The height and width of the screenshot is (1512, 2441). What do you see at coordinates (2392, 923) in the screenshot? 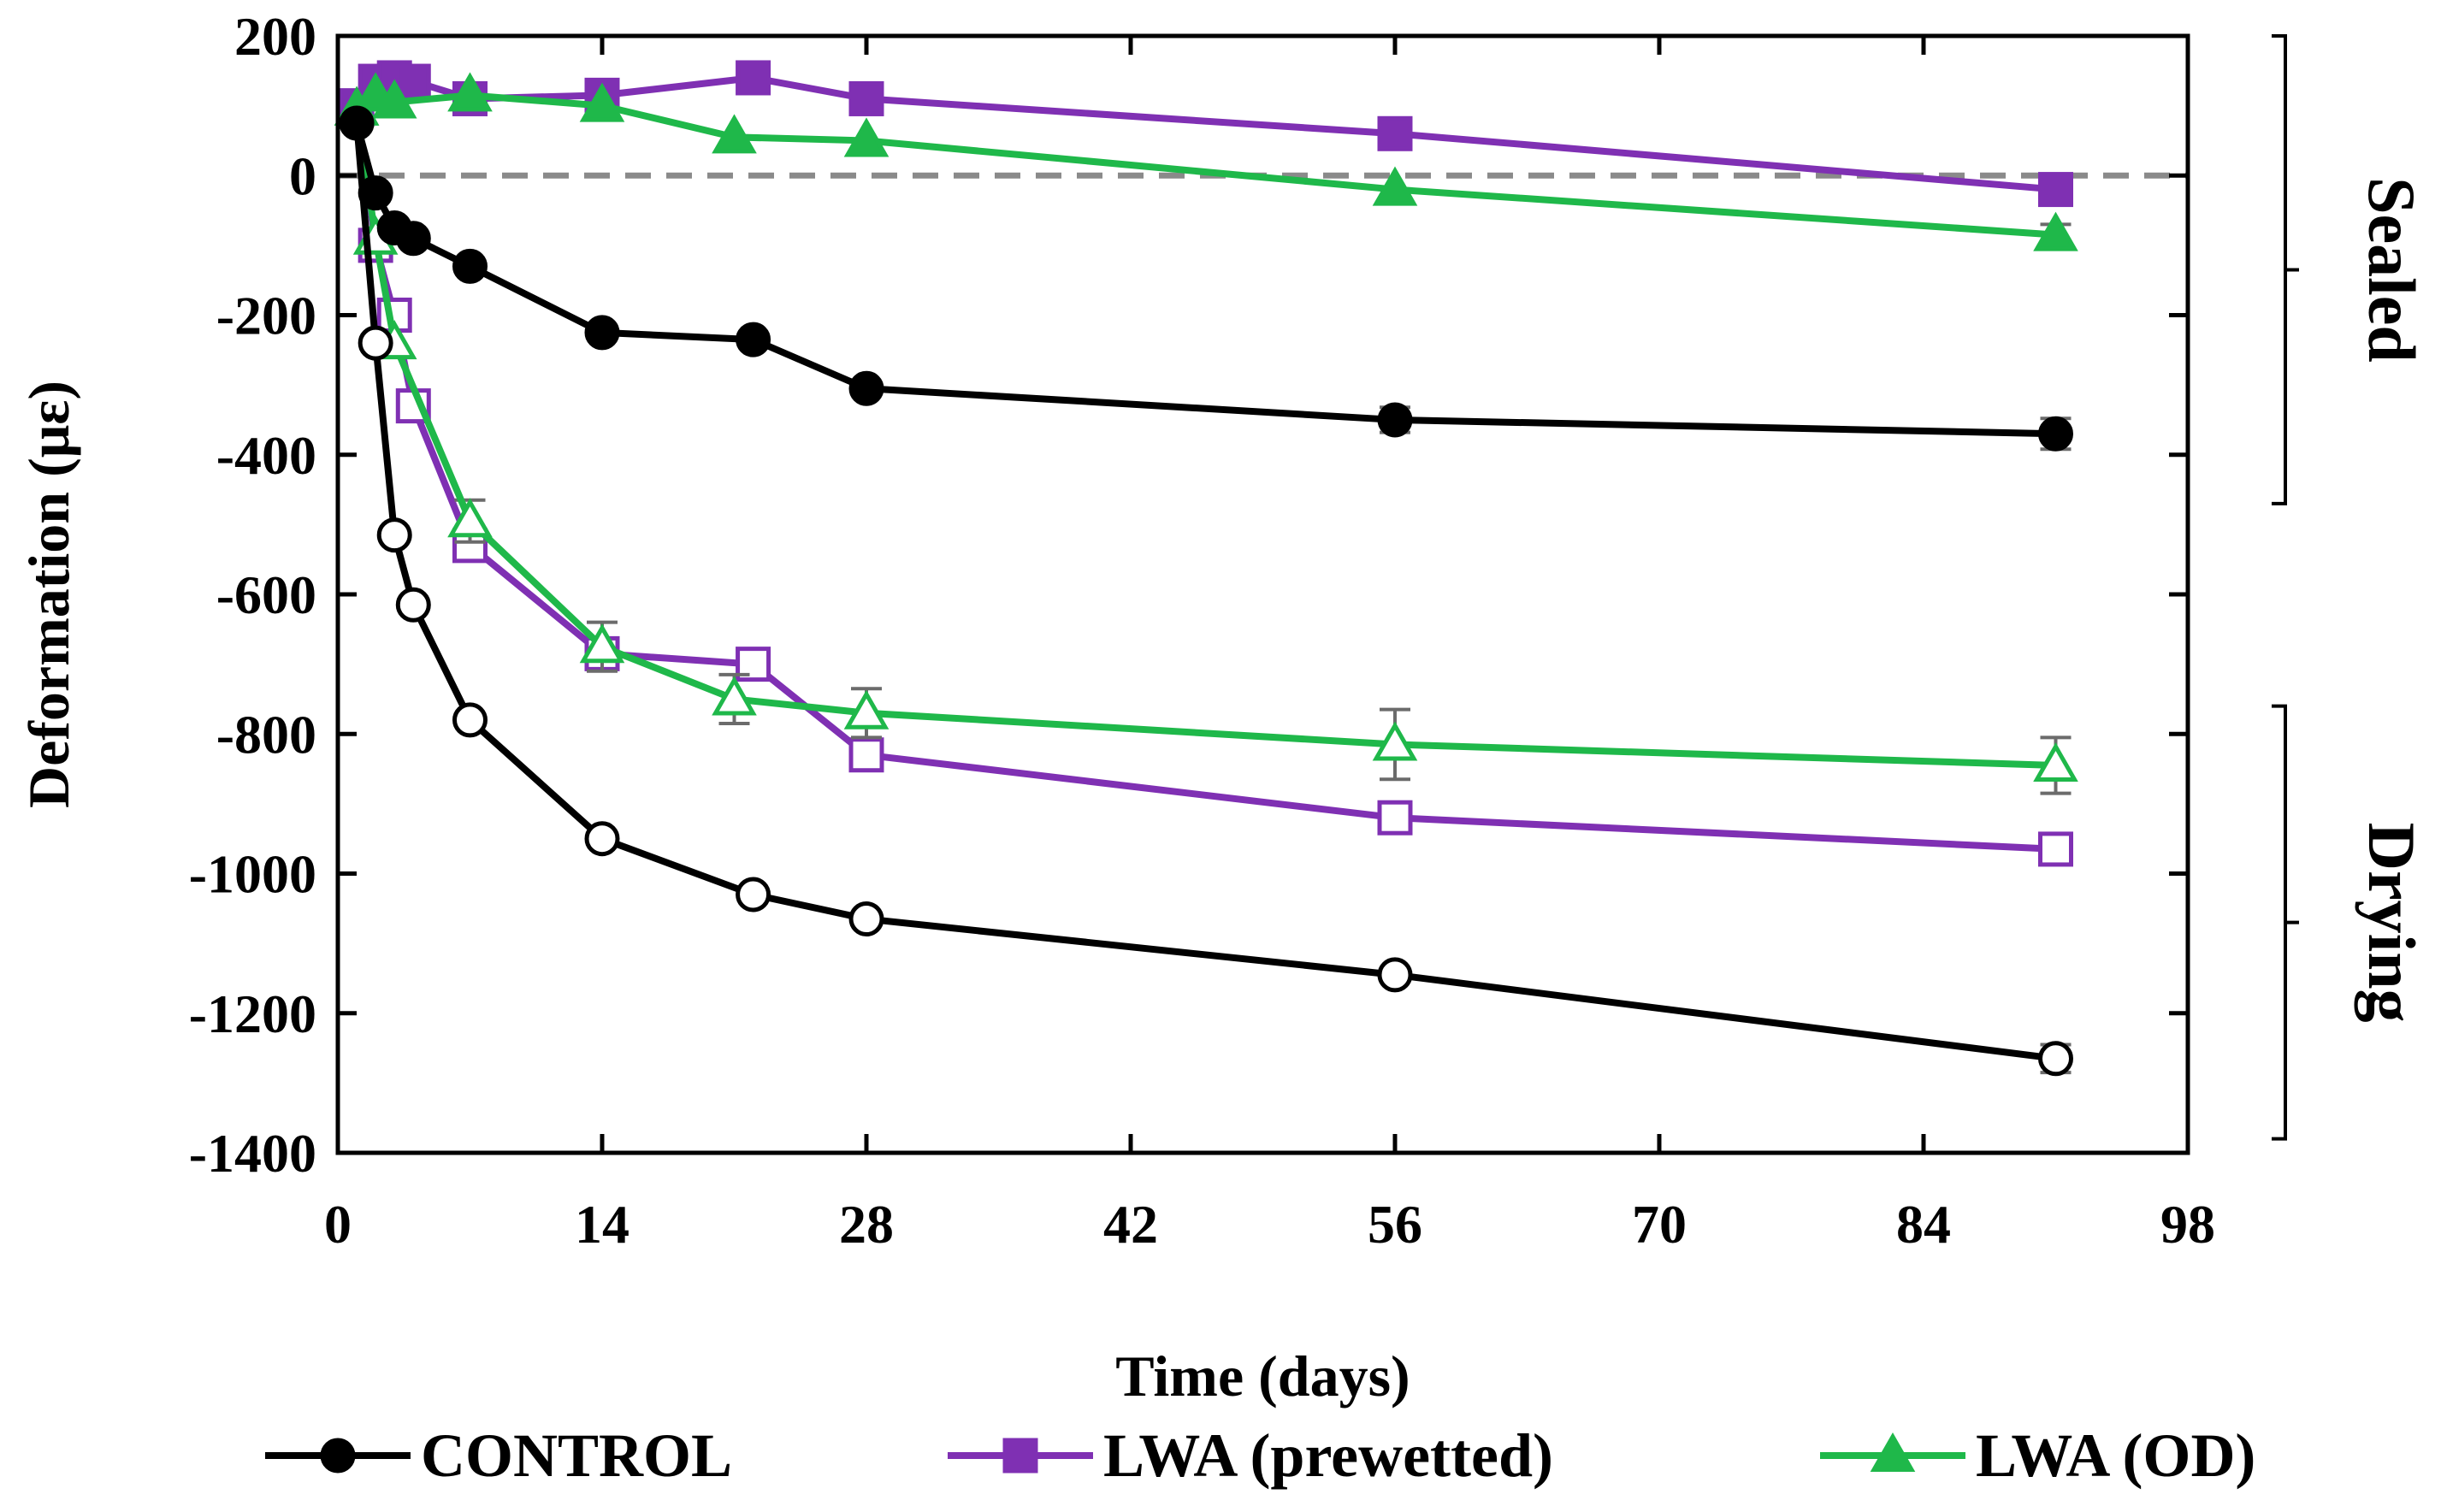
I see `group-label-drying: Drying` at bounding box center [2392, 923].